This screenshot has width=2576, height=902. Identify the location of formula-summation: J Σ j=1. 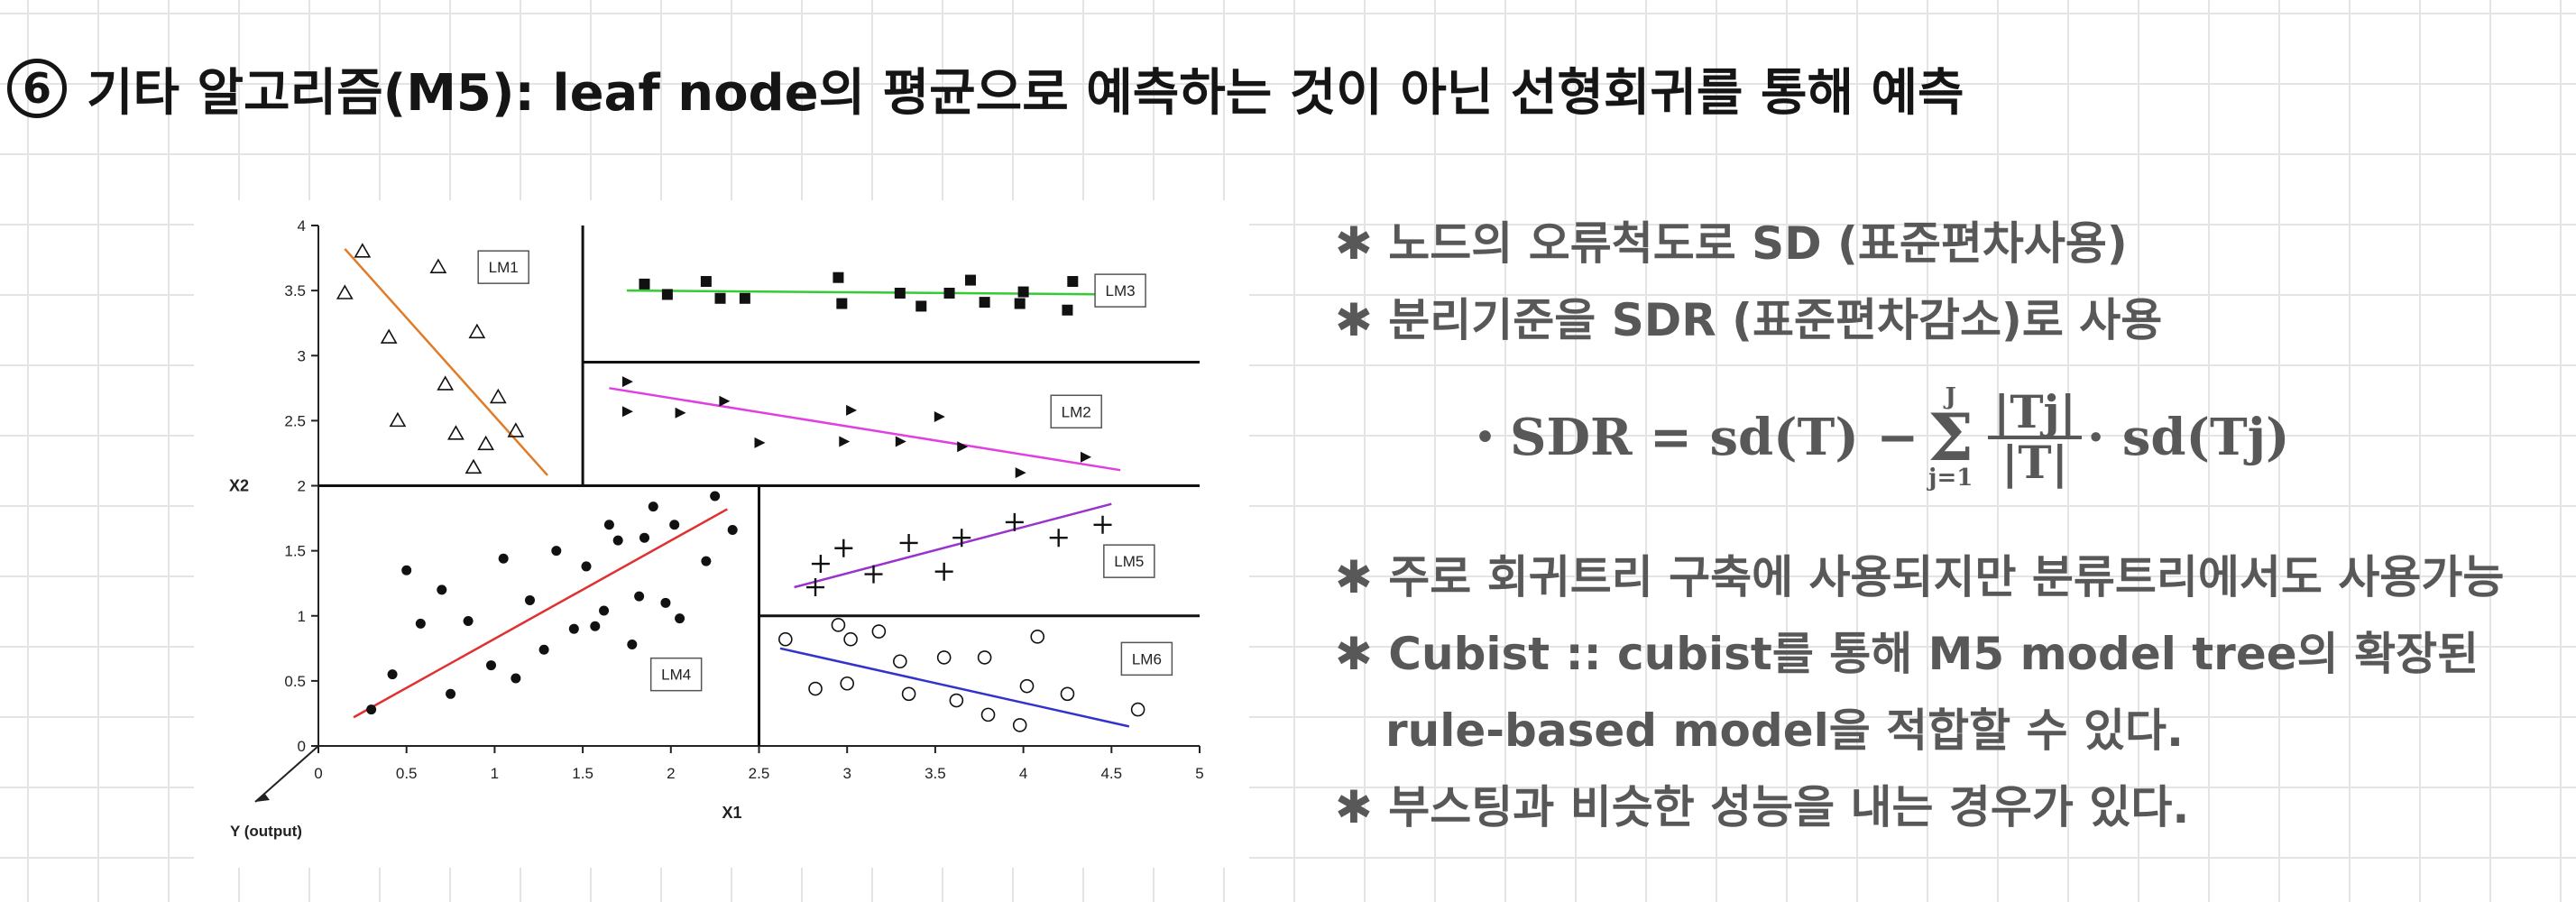
(1950, 438).